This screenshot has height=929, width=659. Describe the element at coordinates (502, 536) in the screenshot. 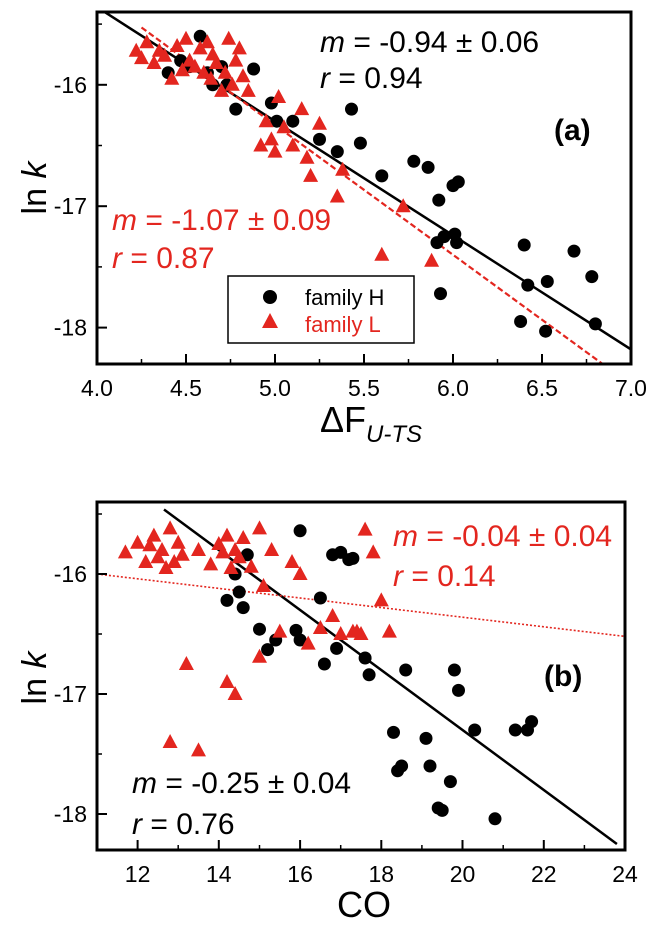

I see `panel-b-fit-l-slope: m = -0.04 ± 0.04` at that location.